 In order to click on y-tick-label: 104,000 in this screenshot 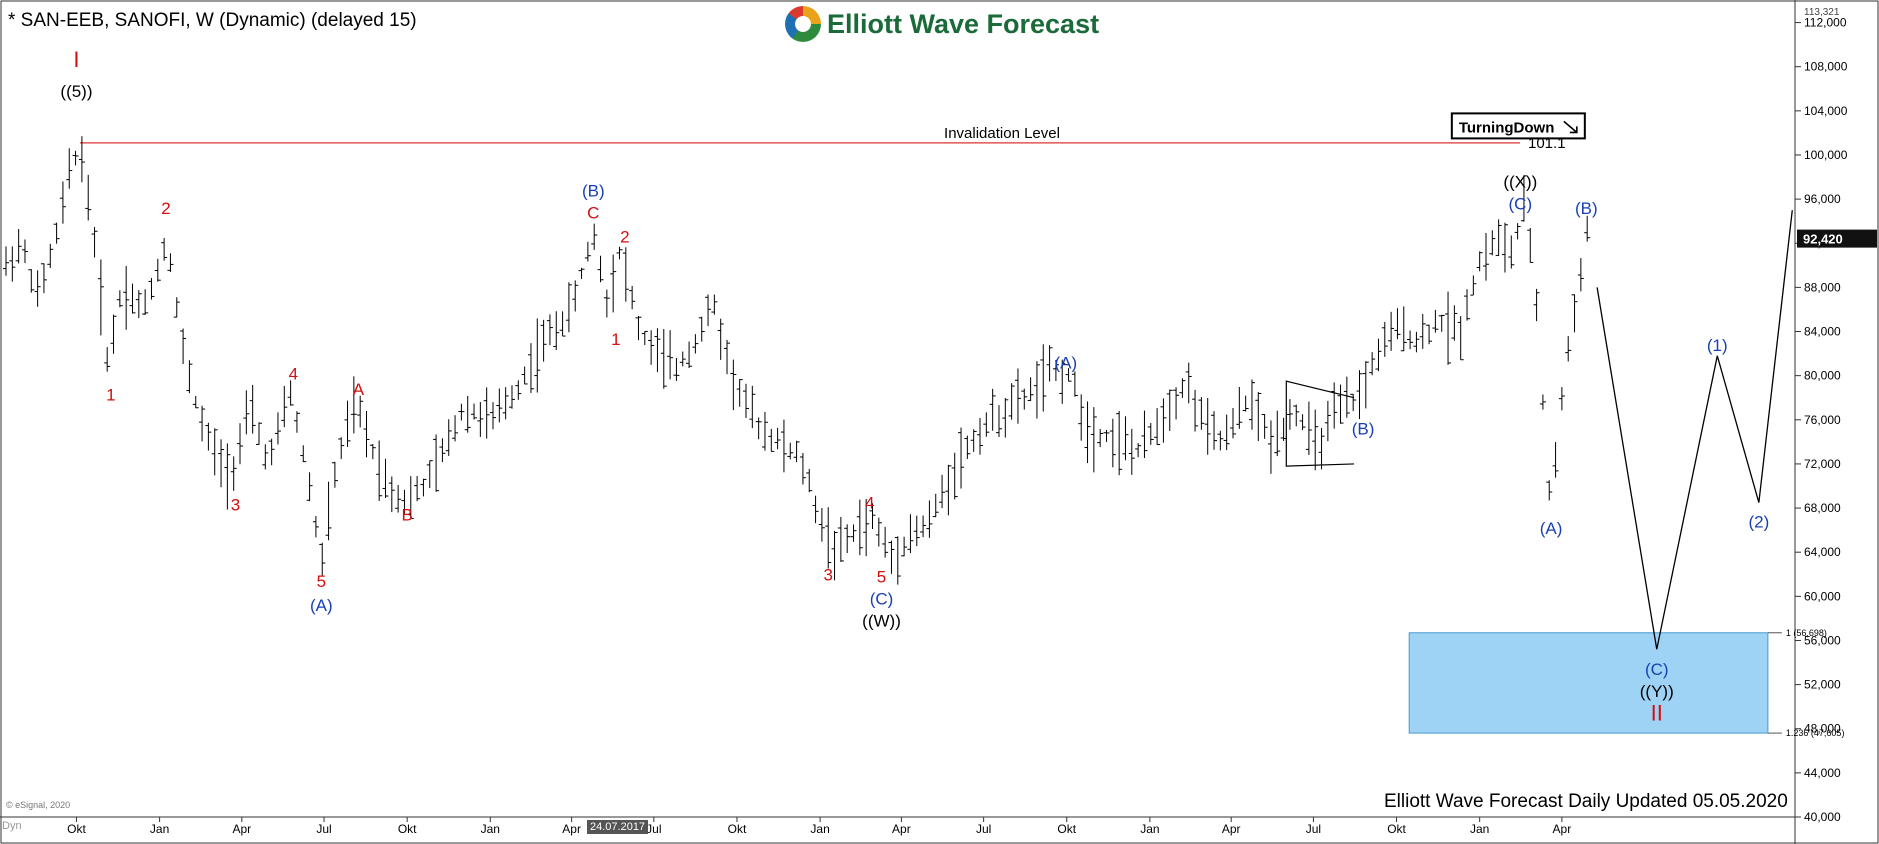, I will do `click(1826, 111)`.